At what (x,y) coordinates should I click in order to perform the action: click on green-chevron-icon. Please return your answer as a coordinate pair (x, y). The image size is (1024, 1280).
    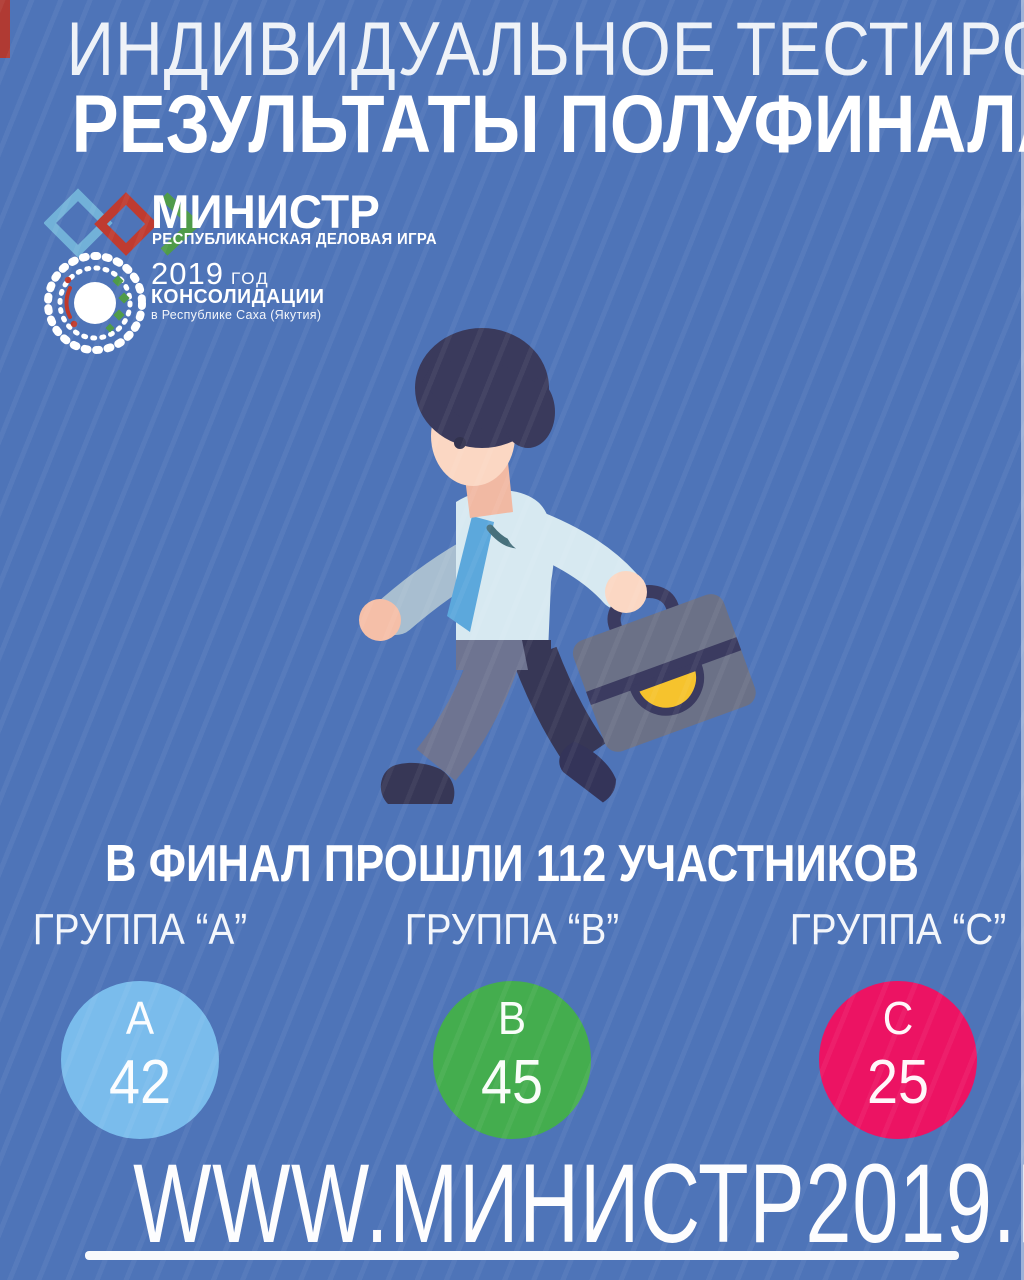
    Looking at the image, I should click on (181, 224).